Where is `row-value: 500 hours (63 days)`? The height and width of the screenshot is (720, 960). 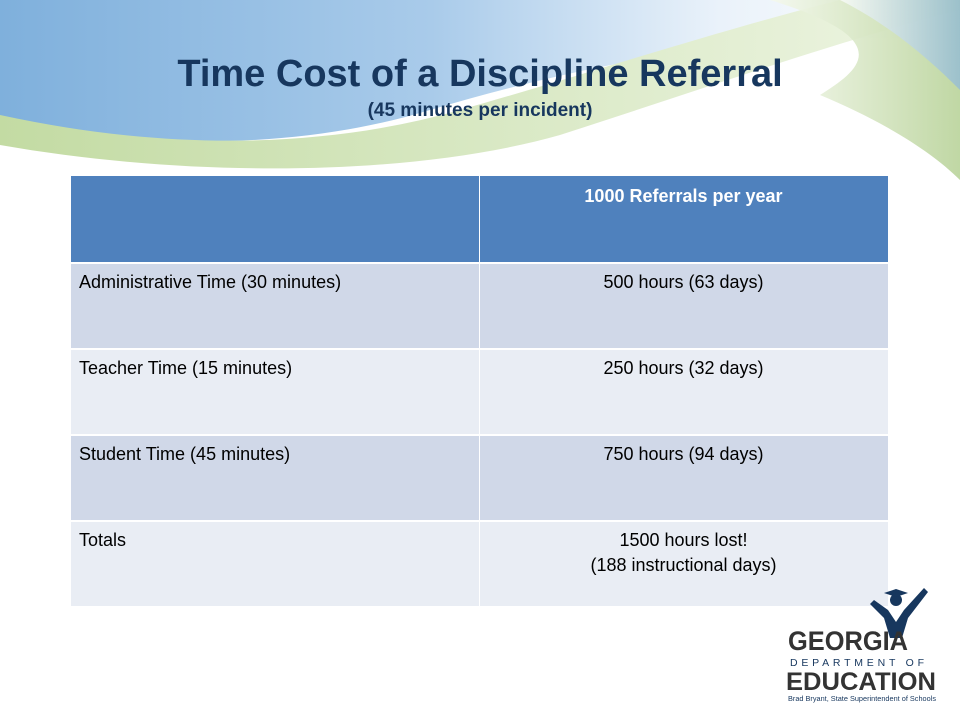 row-value: 500 hours (63 days) is located at coordinates (684, 306).